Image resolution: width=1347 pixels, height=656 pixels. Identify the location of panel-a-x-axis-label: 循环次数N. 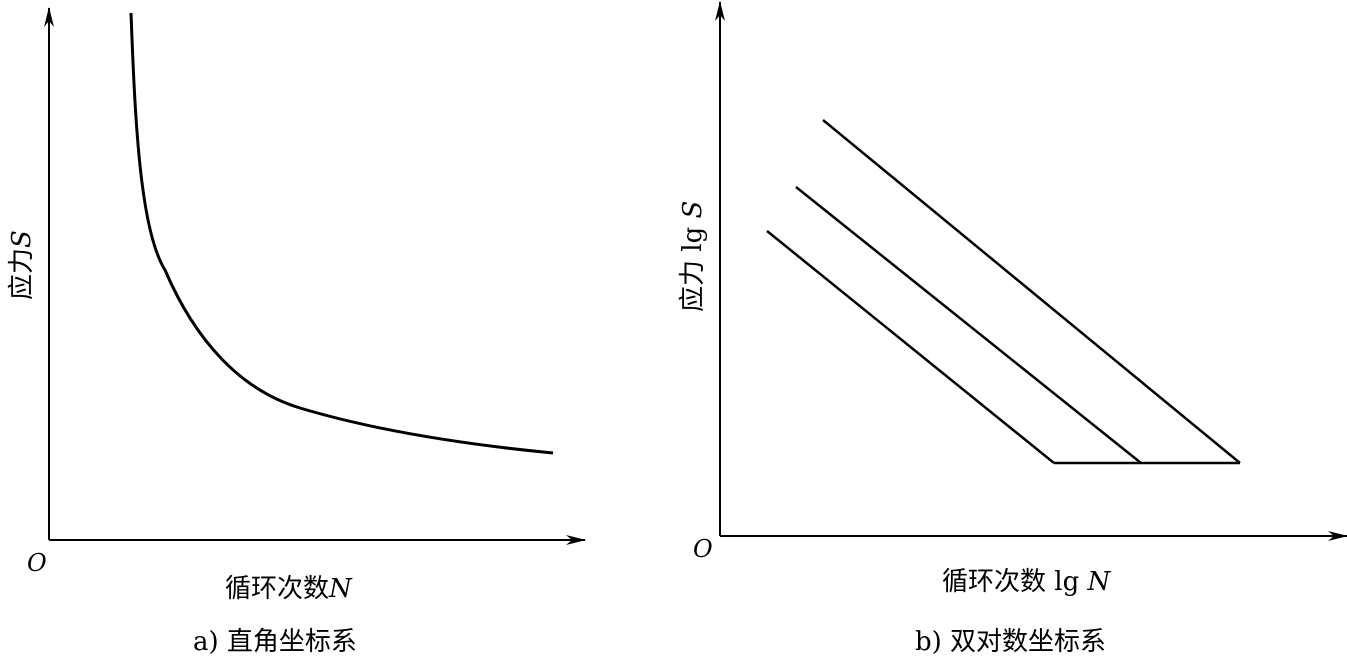
(289, 589).